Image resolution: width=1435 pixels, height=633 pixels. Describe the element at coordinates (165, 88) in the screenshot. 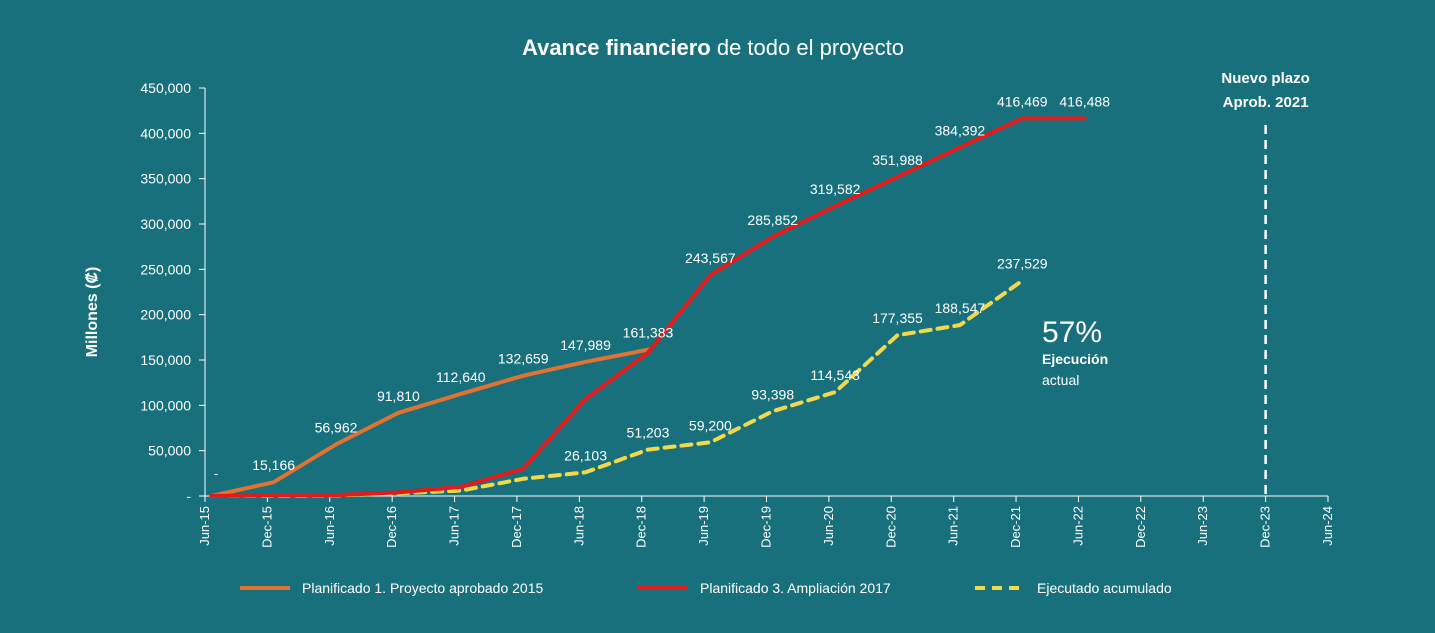

I see `y-tick-label: 450,000` at that location.